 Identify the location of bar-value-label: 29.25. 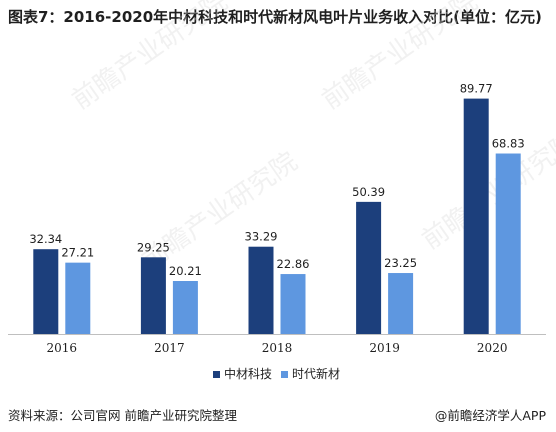
(153, 247).